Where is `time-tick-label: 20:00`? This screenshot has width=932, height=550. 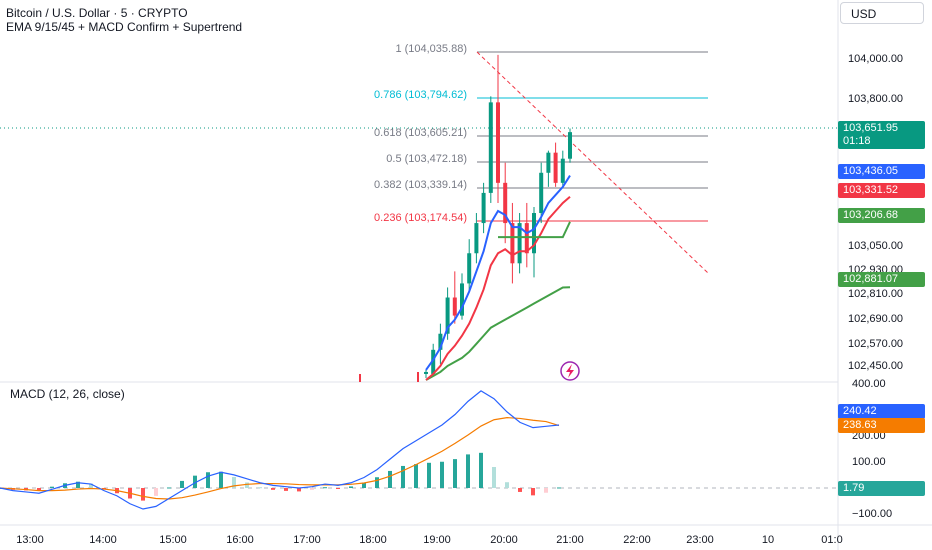 time-tick-label: 20:00 is located at coordinates (504, 540).